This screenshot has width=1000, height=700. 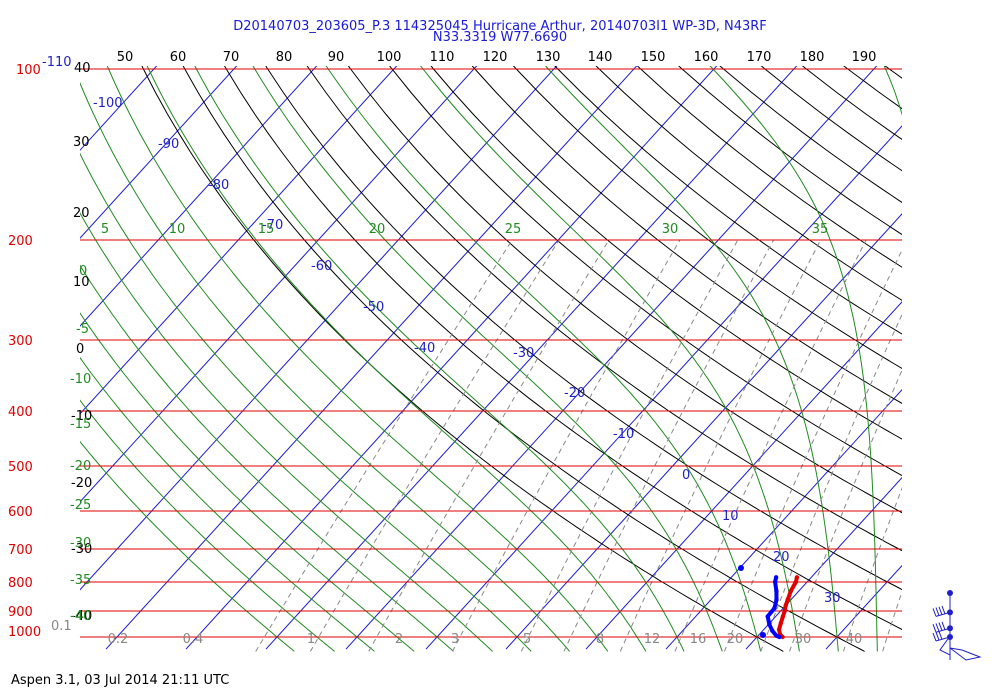 I want to click on pressure-tick-label: 900, so click(x=20, y=612).